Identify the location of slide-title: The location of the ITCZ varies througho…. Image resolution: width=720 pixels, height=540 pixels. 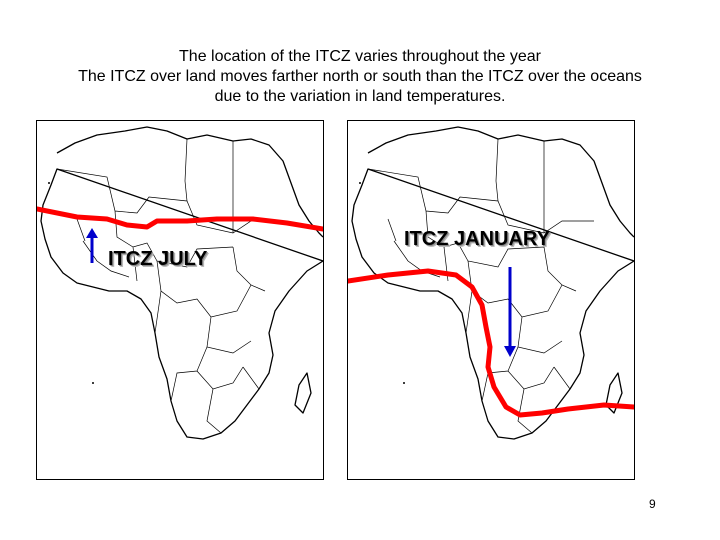
(360, 77).